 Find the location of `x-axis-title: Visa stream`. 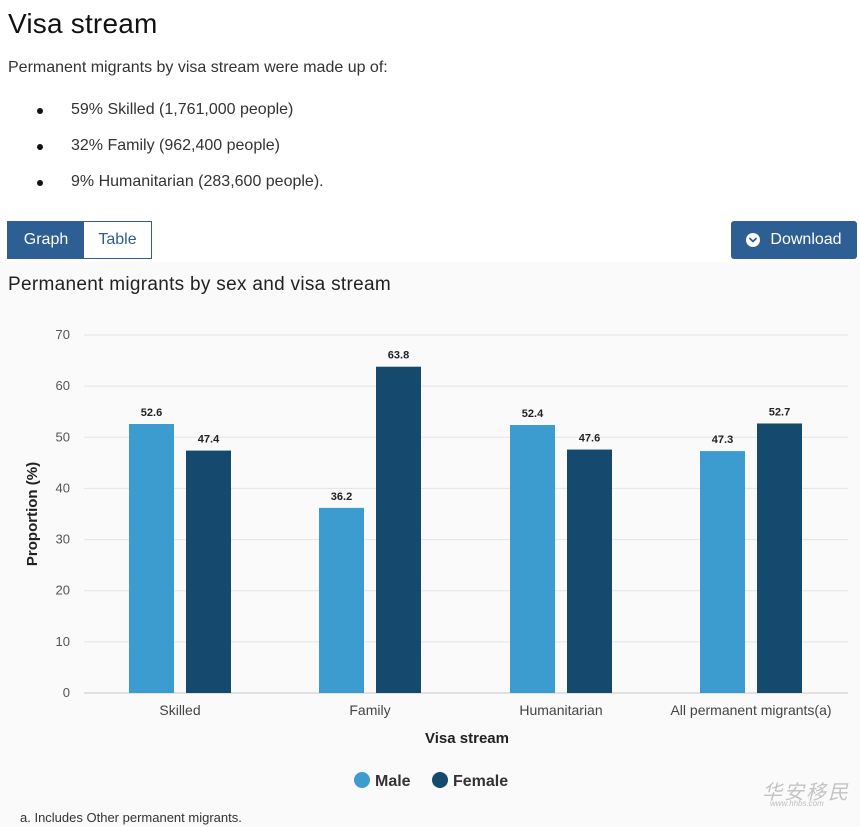

x-axis-title: Visa stream is located at coordinates (467, 738).